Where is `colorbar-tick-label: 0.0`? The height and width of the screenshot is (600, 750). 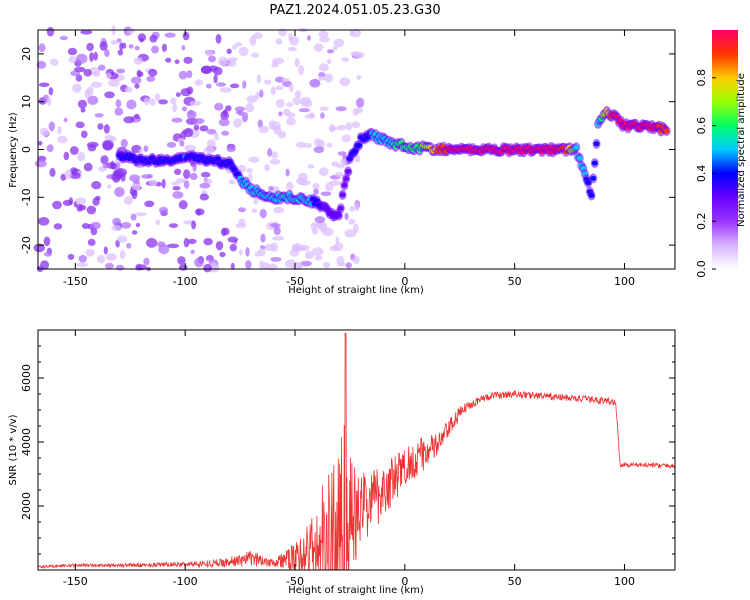 colorbar-tick-label: 0.0 is located at coordinates (701, 269).